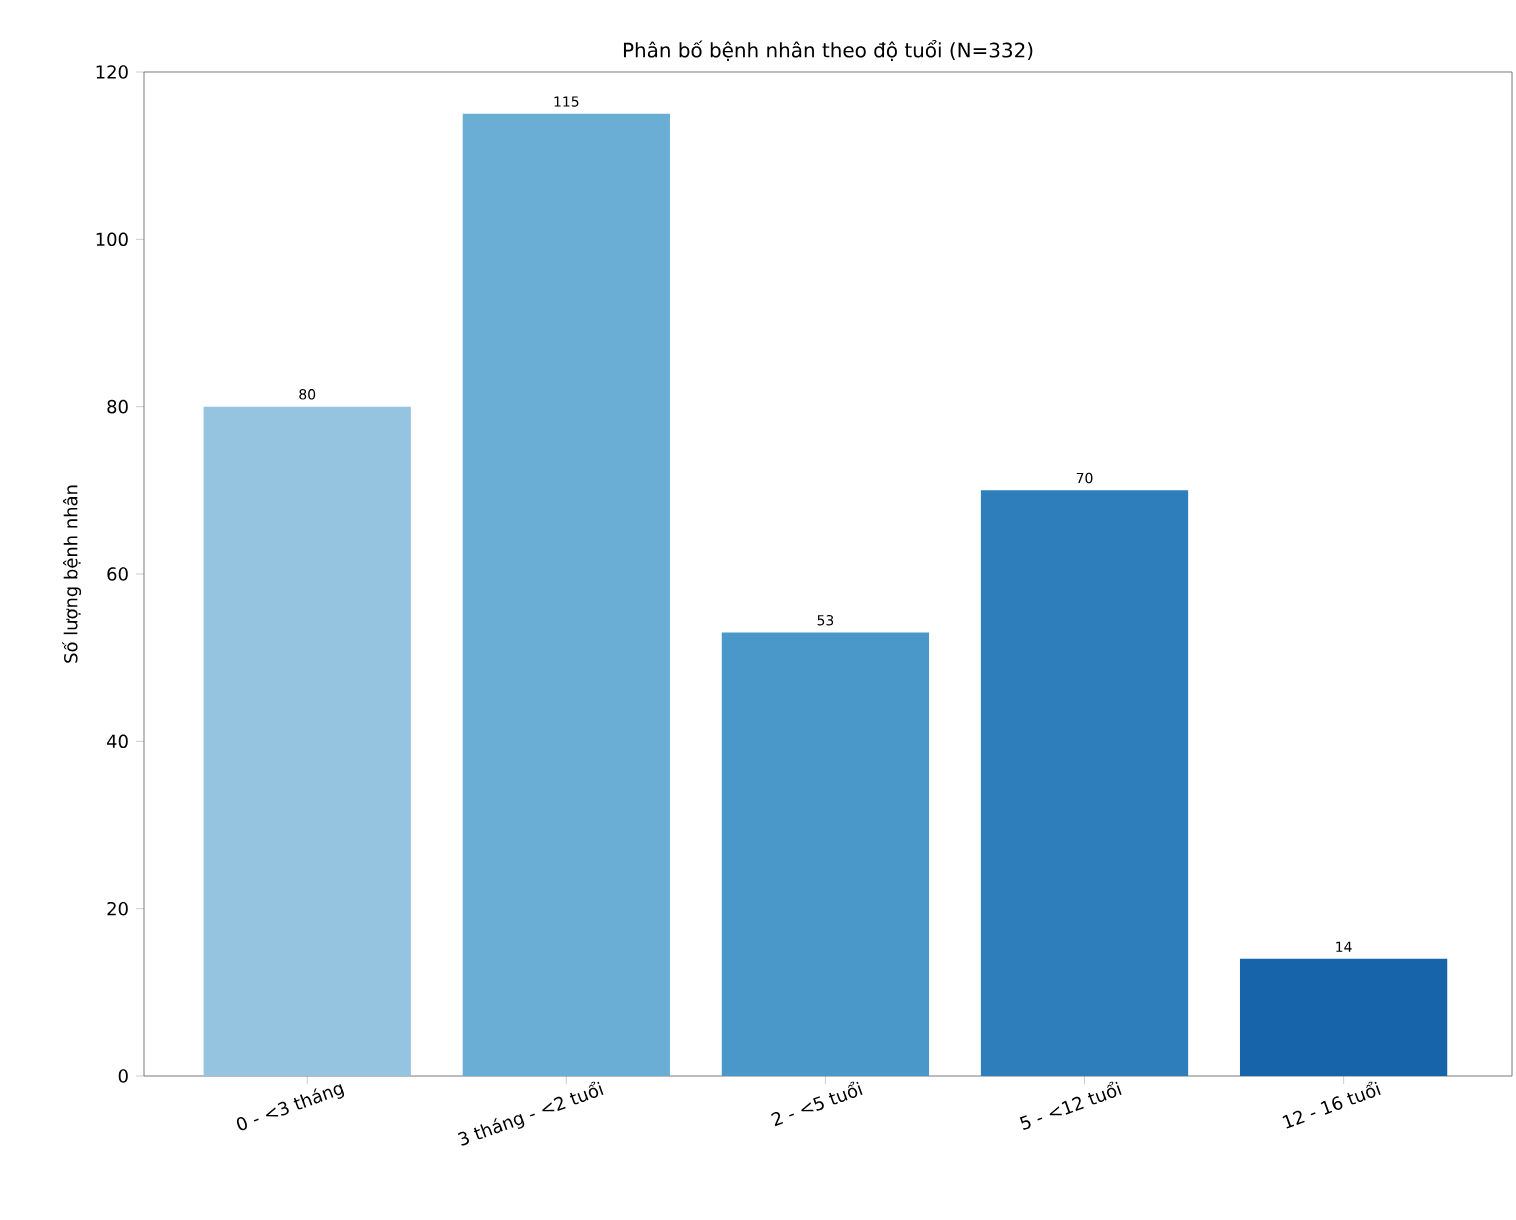  I want to click on y-tick-label: 20, so click(117, 908).